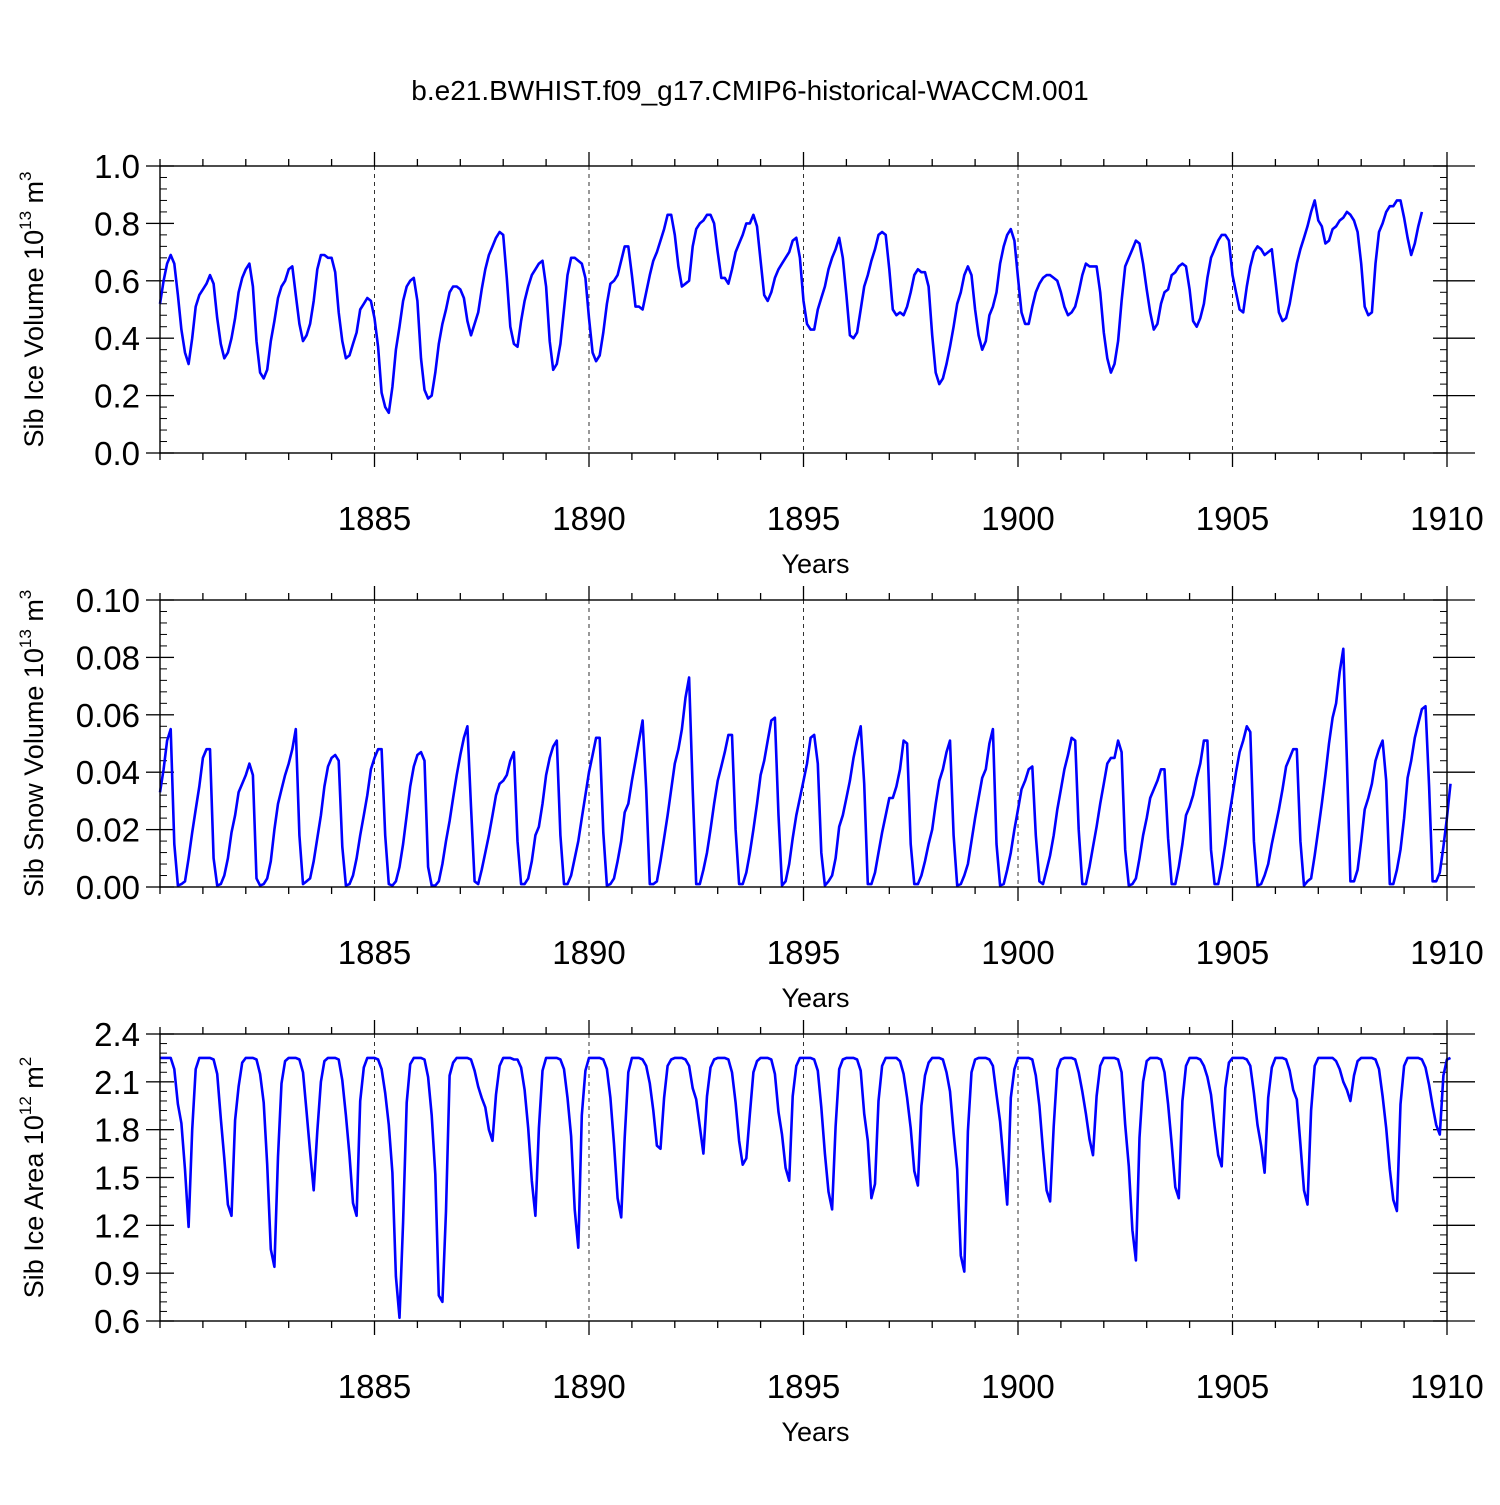 Image resolution: width=1500 pixels, height=1505 pixels. Describe the element at coordinates (117, 453) in the screenshot. I see `y-tick-label: 0.0` at that location.